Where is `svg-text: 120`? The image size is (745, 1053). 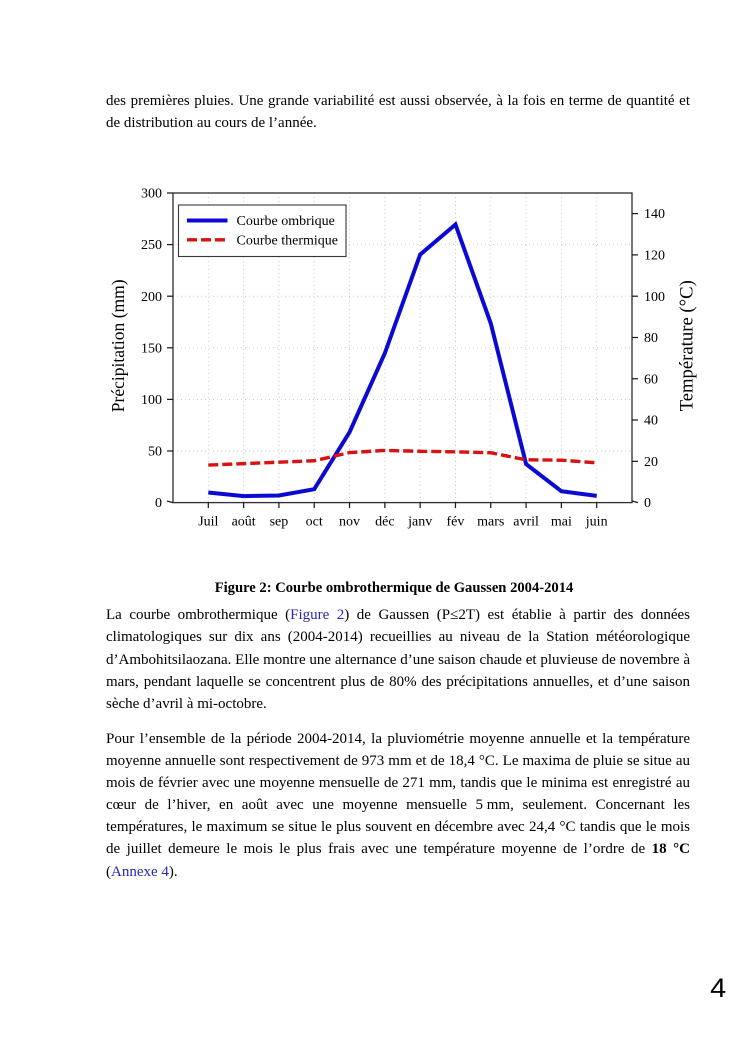
svg-text: 120 is located at coordinates (654, 256).